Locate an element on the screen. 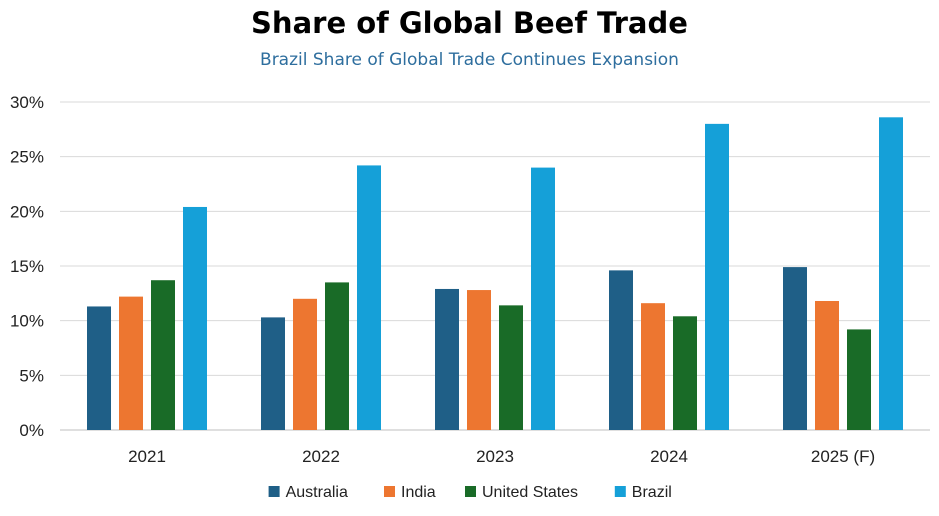  x-tick-label: 2025 (F) is located at coordinates (843, 456).